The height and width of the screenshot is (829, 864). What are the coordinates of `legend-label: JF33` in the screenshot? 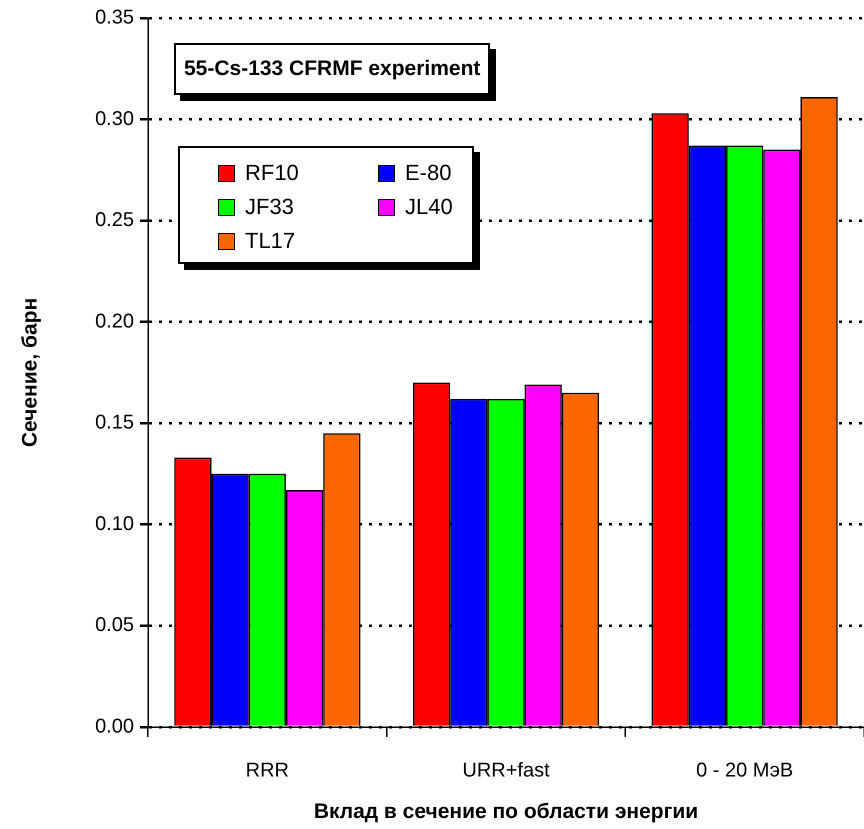 It's located at (269, 207).